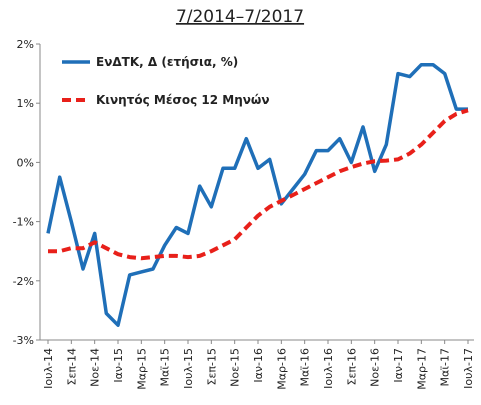 Image resolution: width=481 pixels, height=405 pixels. I want to click on legend-label: ΕνΔΤΚ, Δ (ετήσια, %), so click(167, 62).